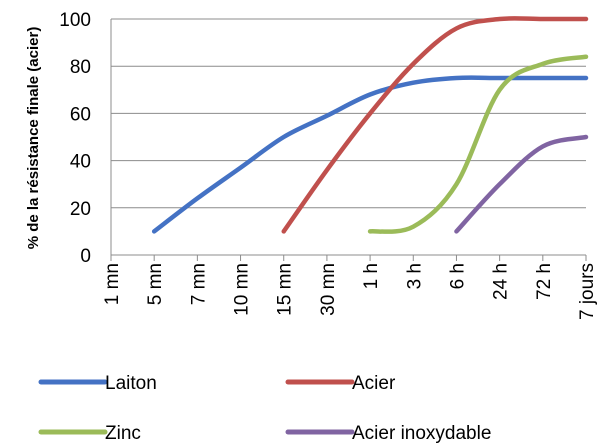  Describe the element at coordinates (85, 256) in the screenshot. I see `y-tick-label: 0` at that location.